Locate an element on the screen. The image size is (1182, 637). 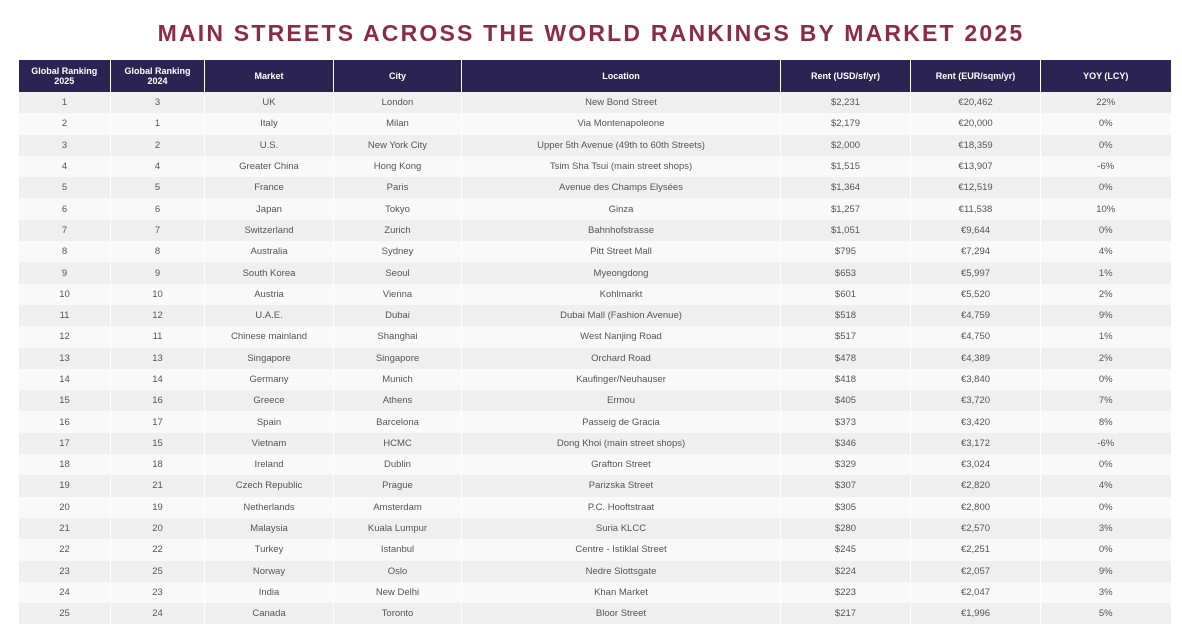
table-cell: Prague is located at coordinates (397, 486).